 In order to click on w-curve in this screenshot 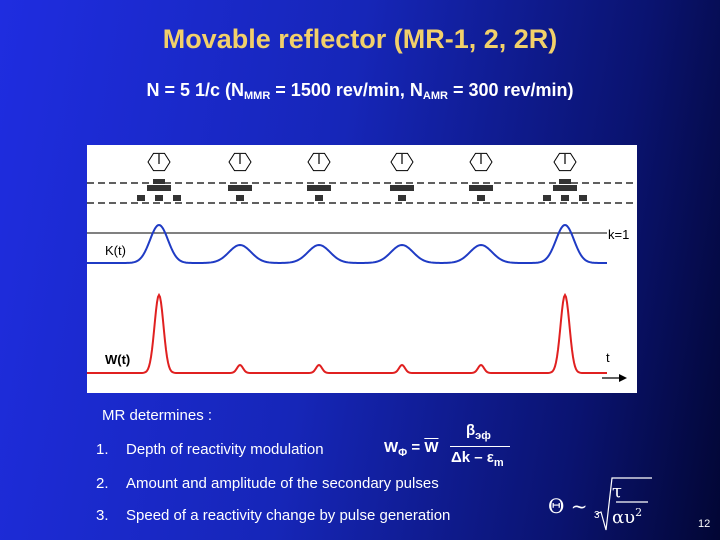, I will do `click(347, 333)`.